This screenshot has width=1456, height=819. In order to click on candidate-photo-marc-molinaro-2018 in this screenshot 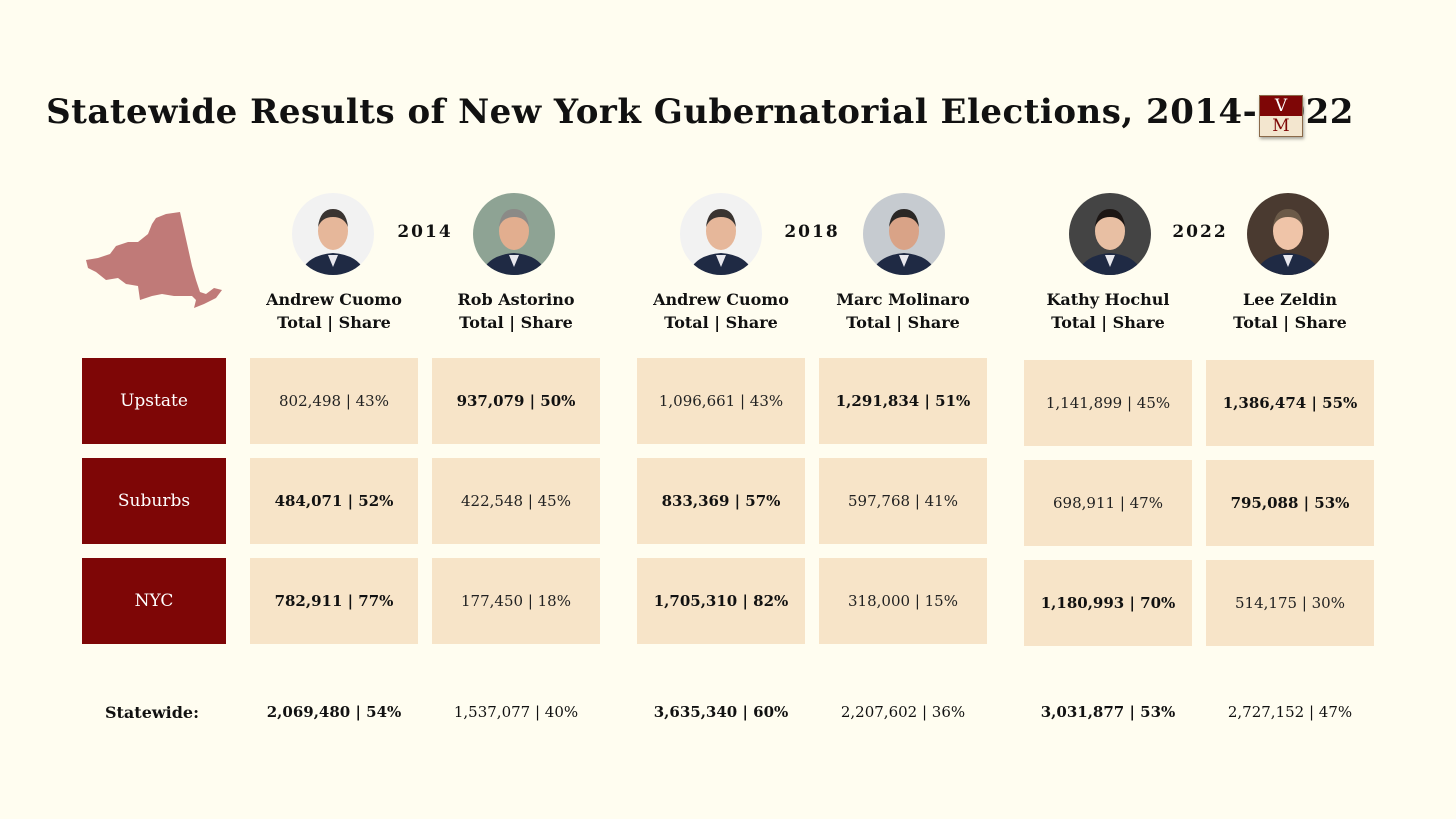, I will do `click(904, 234)`.